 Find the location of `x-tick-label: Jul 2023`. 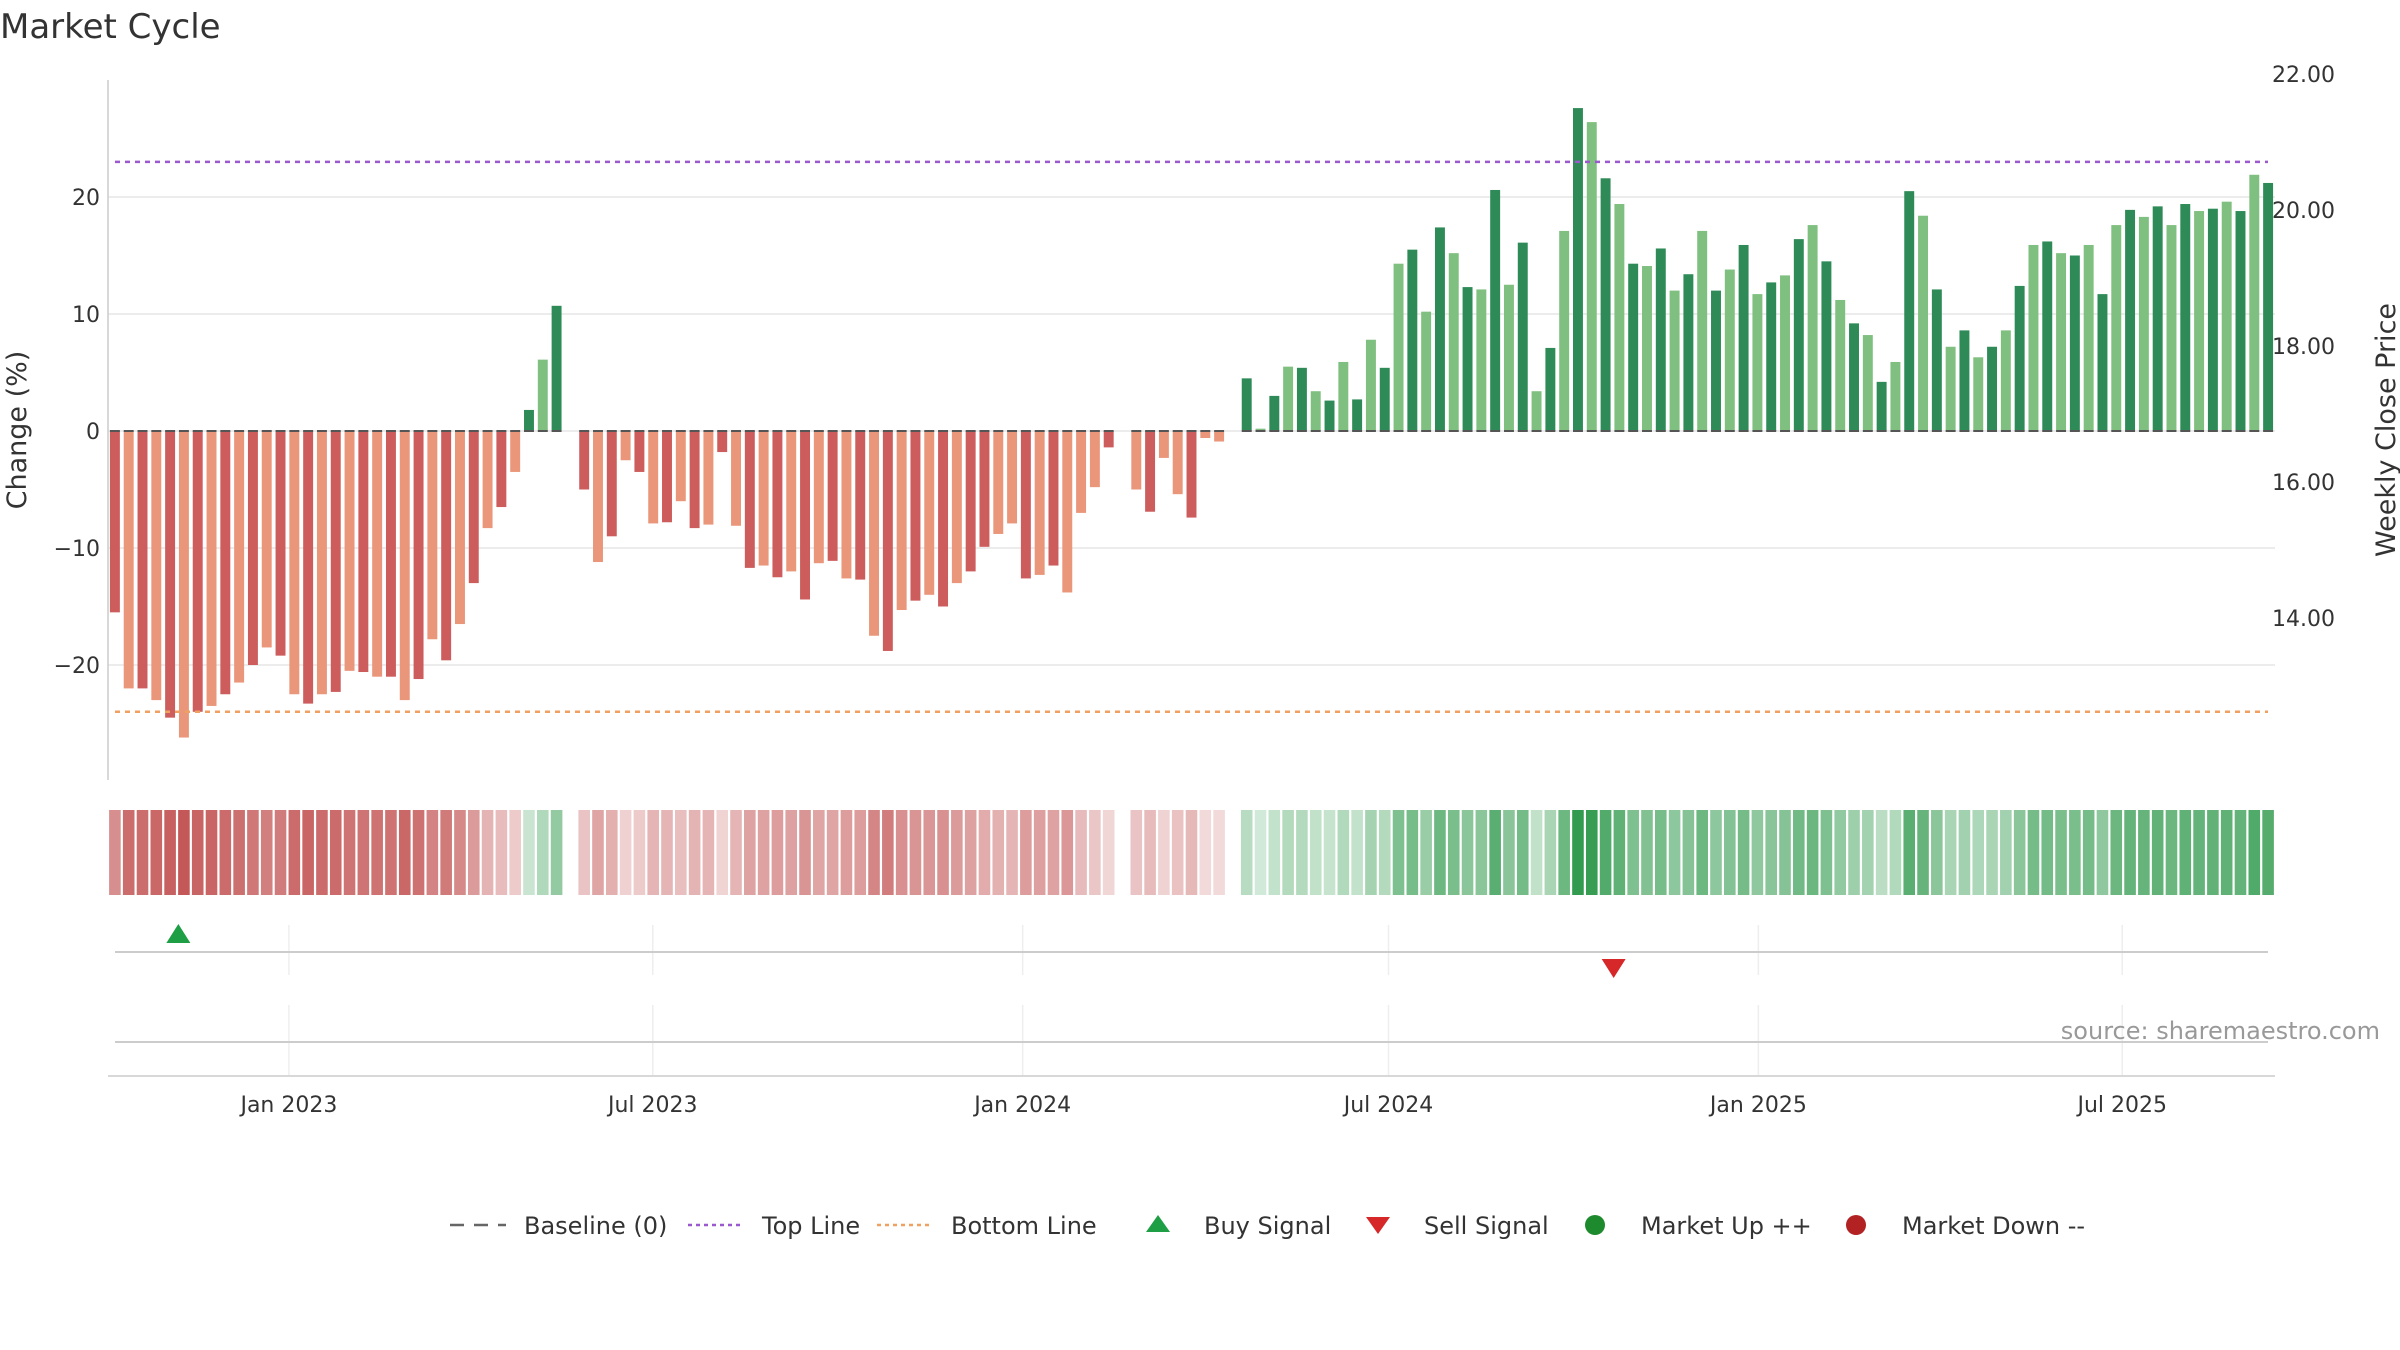

x-tick-label: Jul 2023 is located at coordinates (652, 1105).